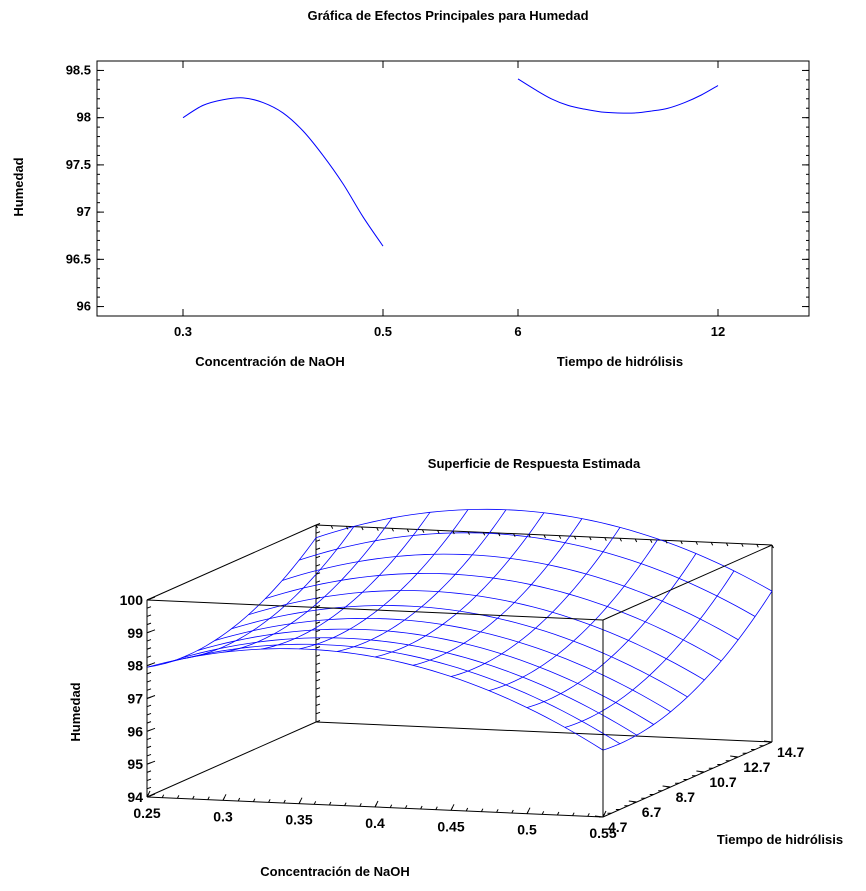 The image size is (866, 891). Describe the element at coordinates (135, 731) in the screenshot. I see `z-tick-label: 96` at that location.